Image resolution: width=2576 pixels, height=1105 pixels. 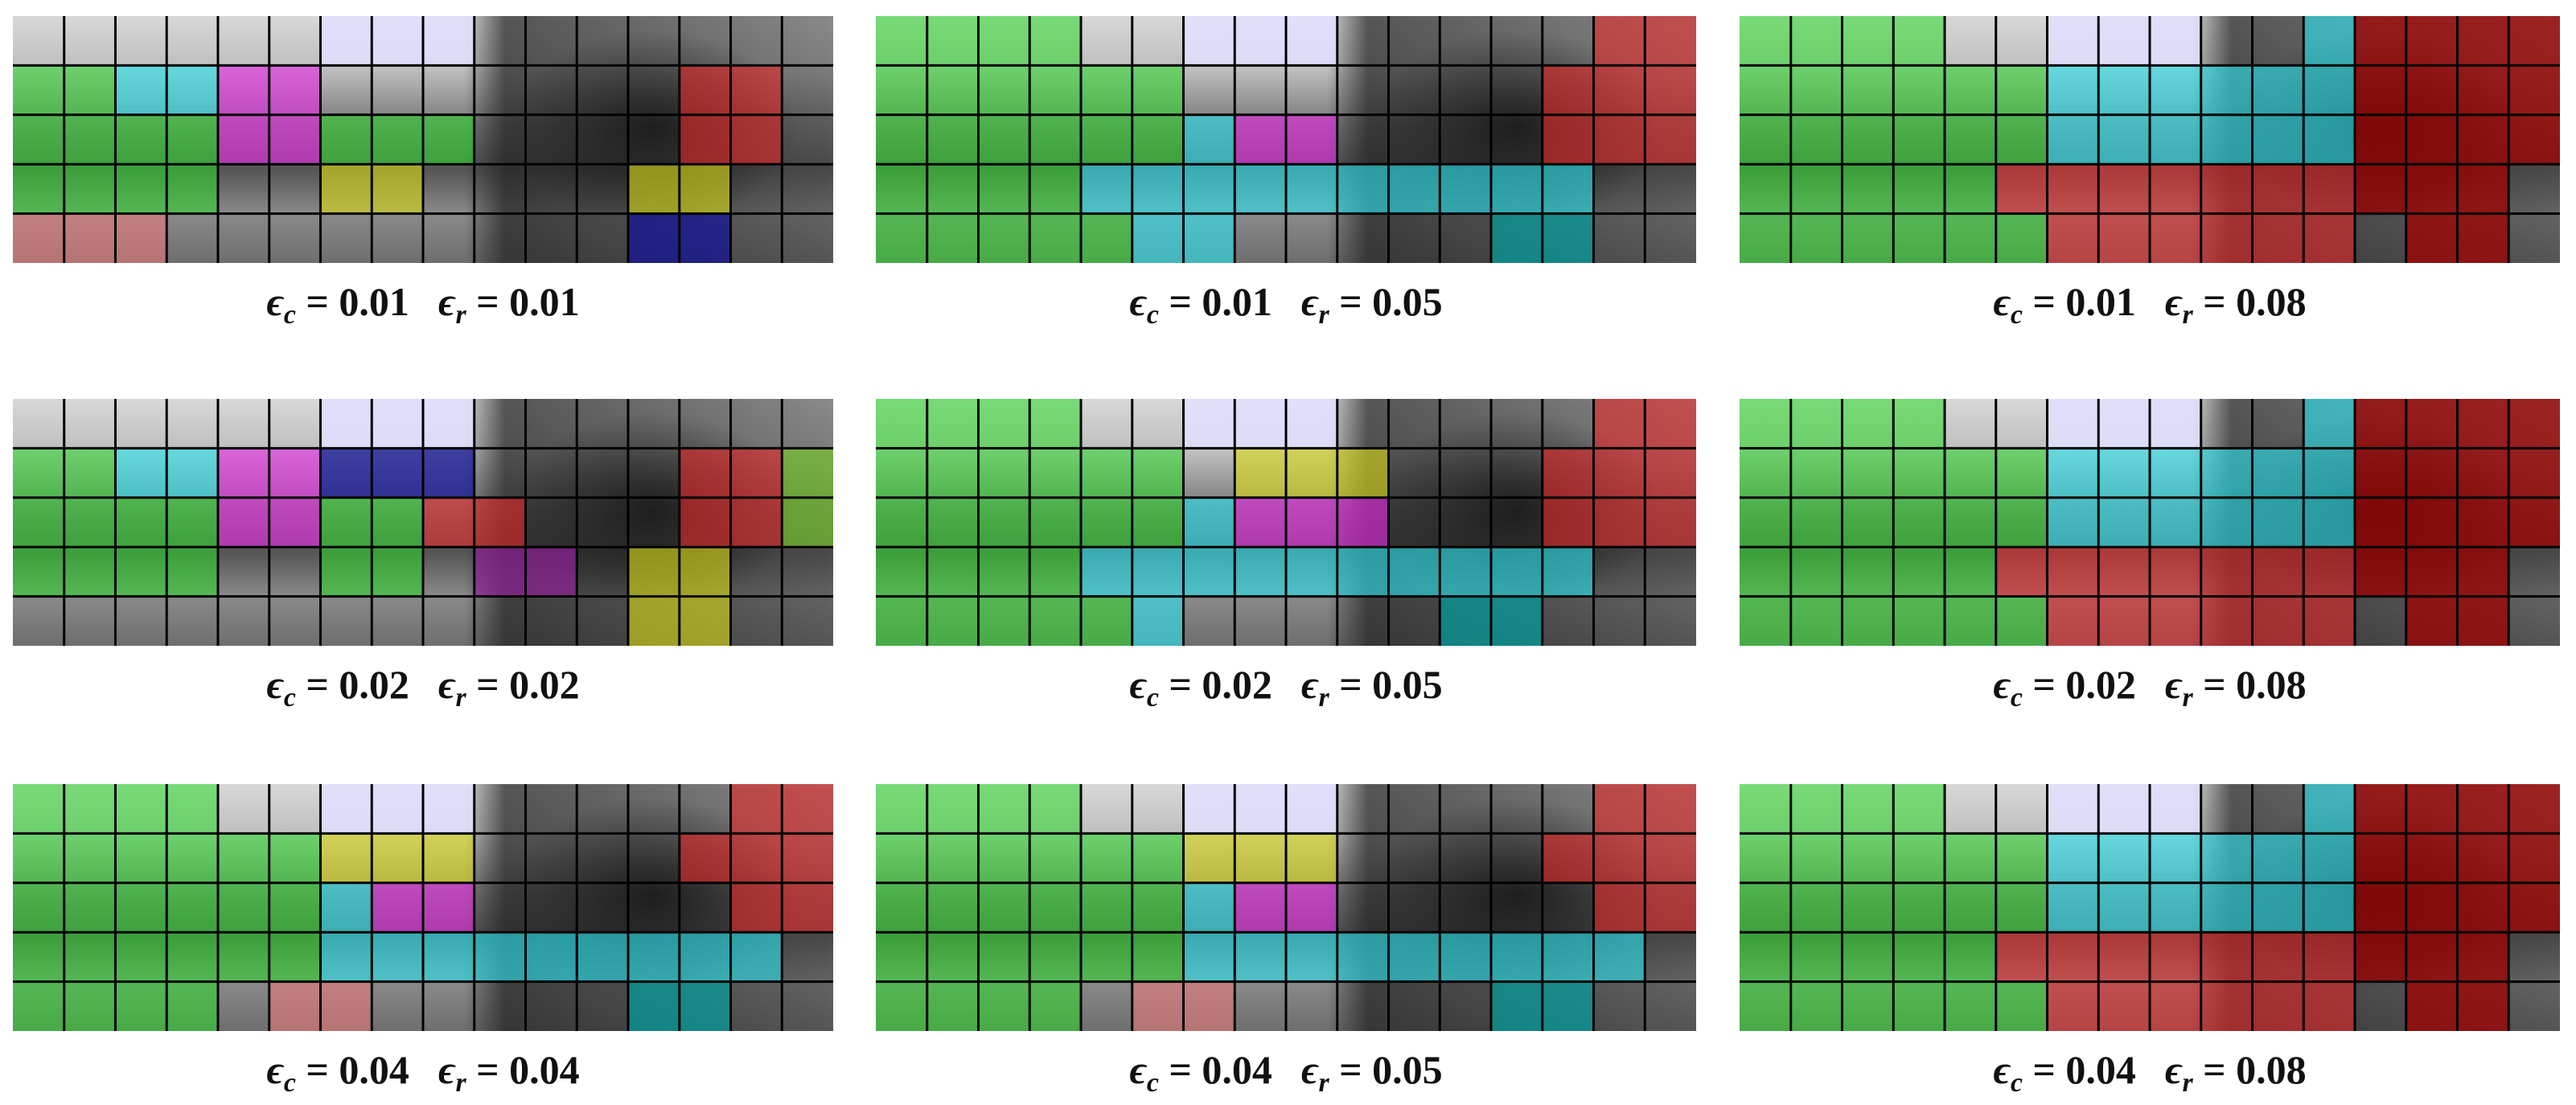 What do you see at coordinates (2100, 301) in the screenshot?
I see `value: 0.01` at bounding box center [2100, 301].